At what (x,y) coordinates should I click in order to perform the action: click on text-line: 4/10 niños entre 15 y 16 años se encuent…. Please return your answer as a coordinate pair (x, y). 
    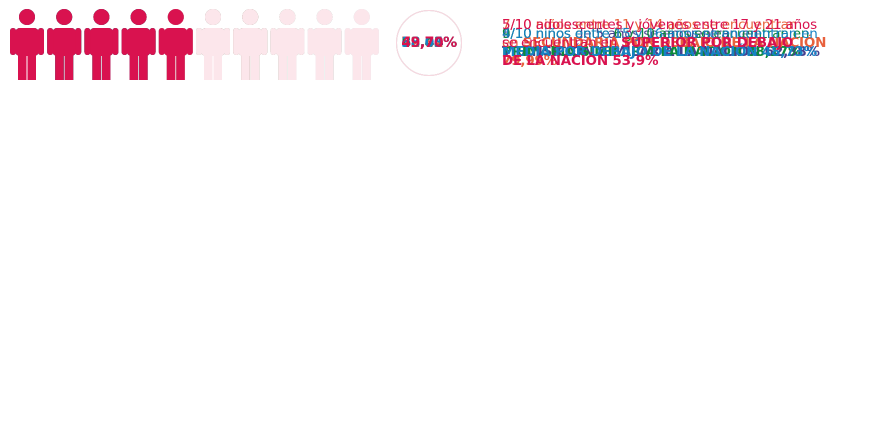
    Looking at the image, I should click on (660, 34).